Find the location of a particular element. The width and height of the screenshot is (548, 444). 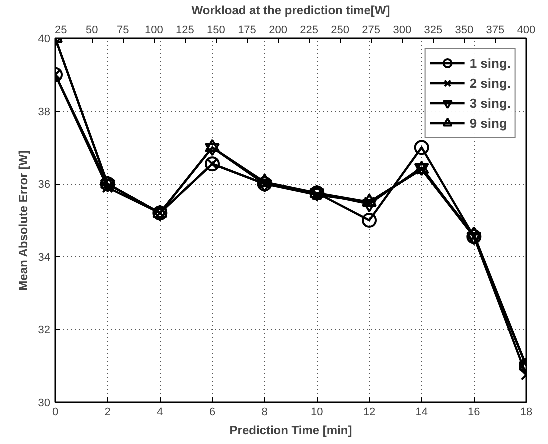

x-tick-label: 8 is located at coordinates (265, 412).